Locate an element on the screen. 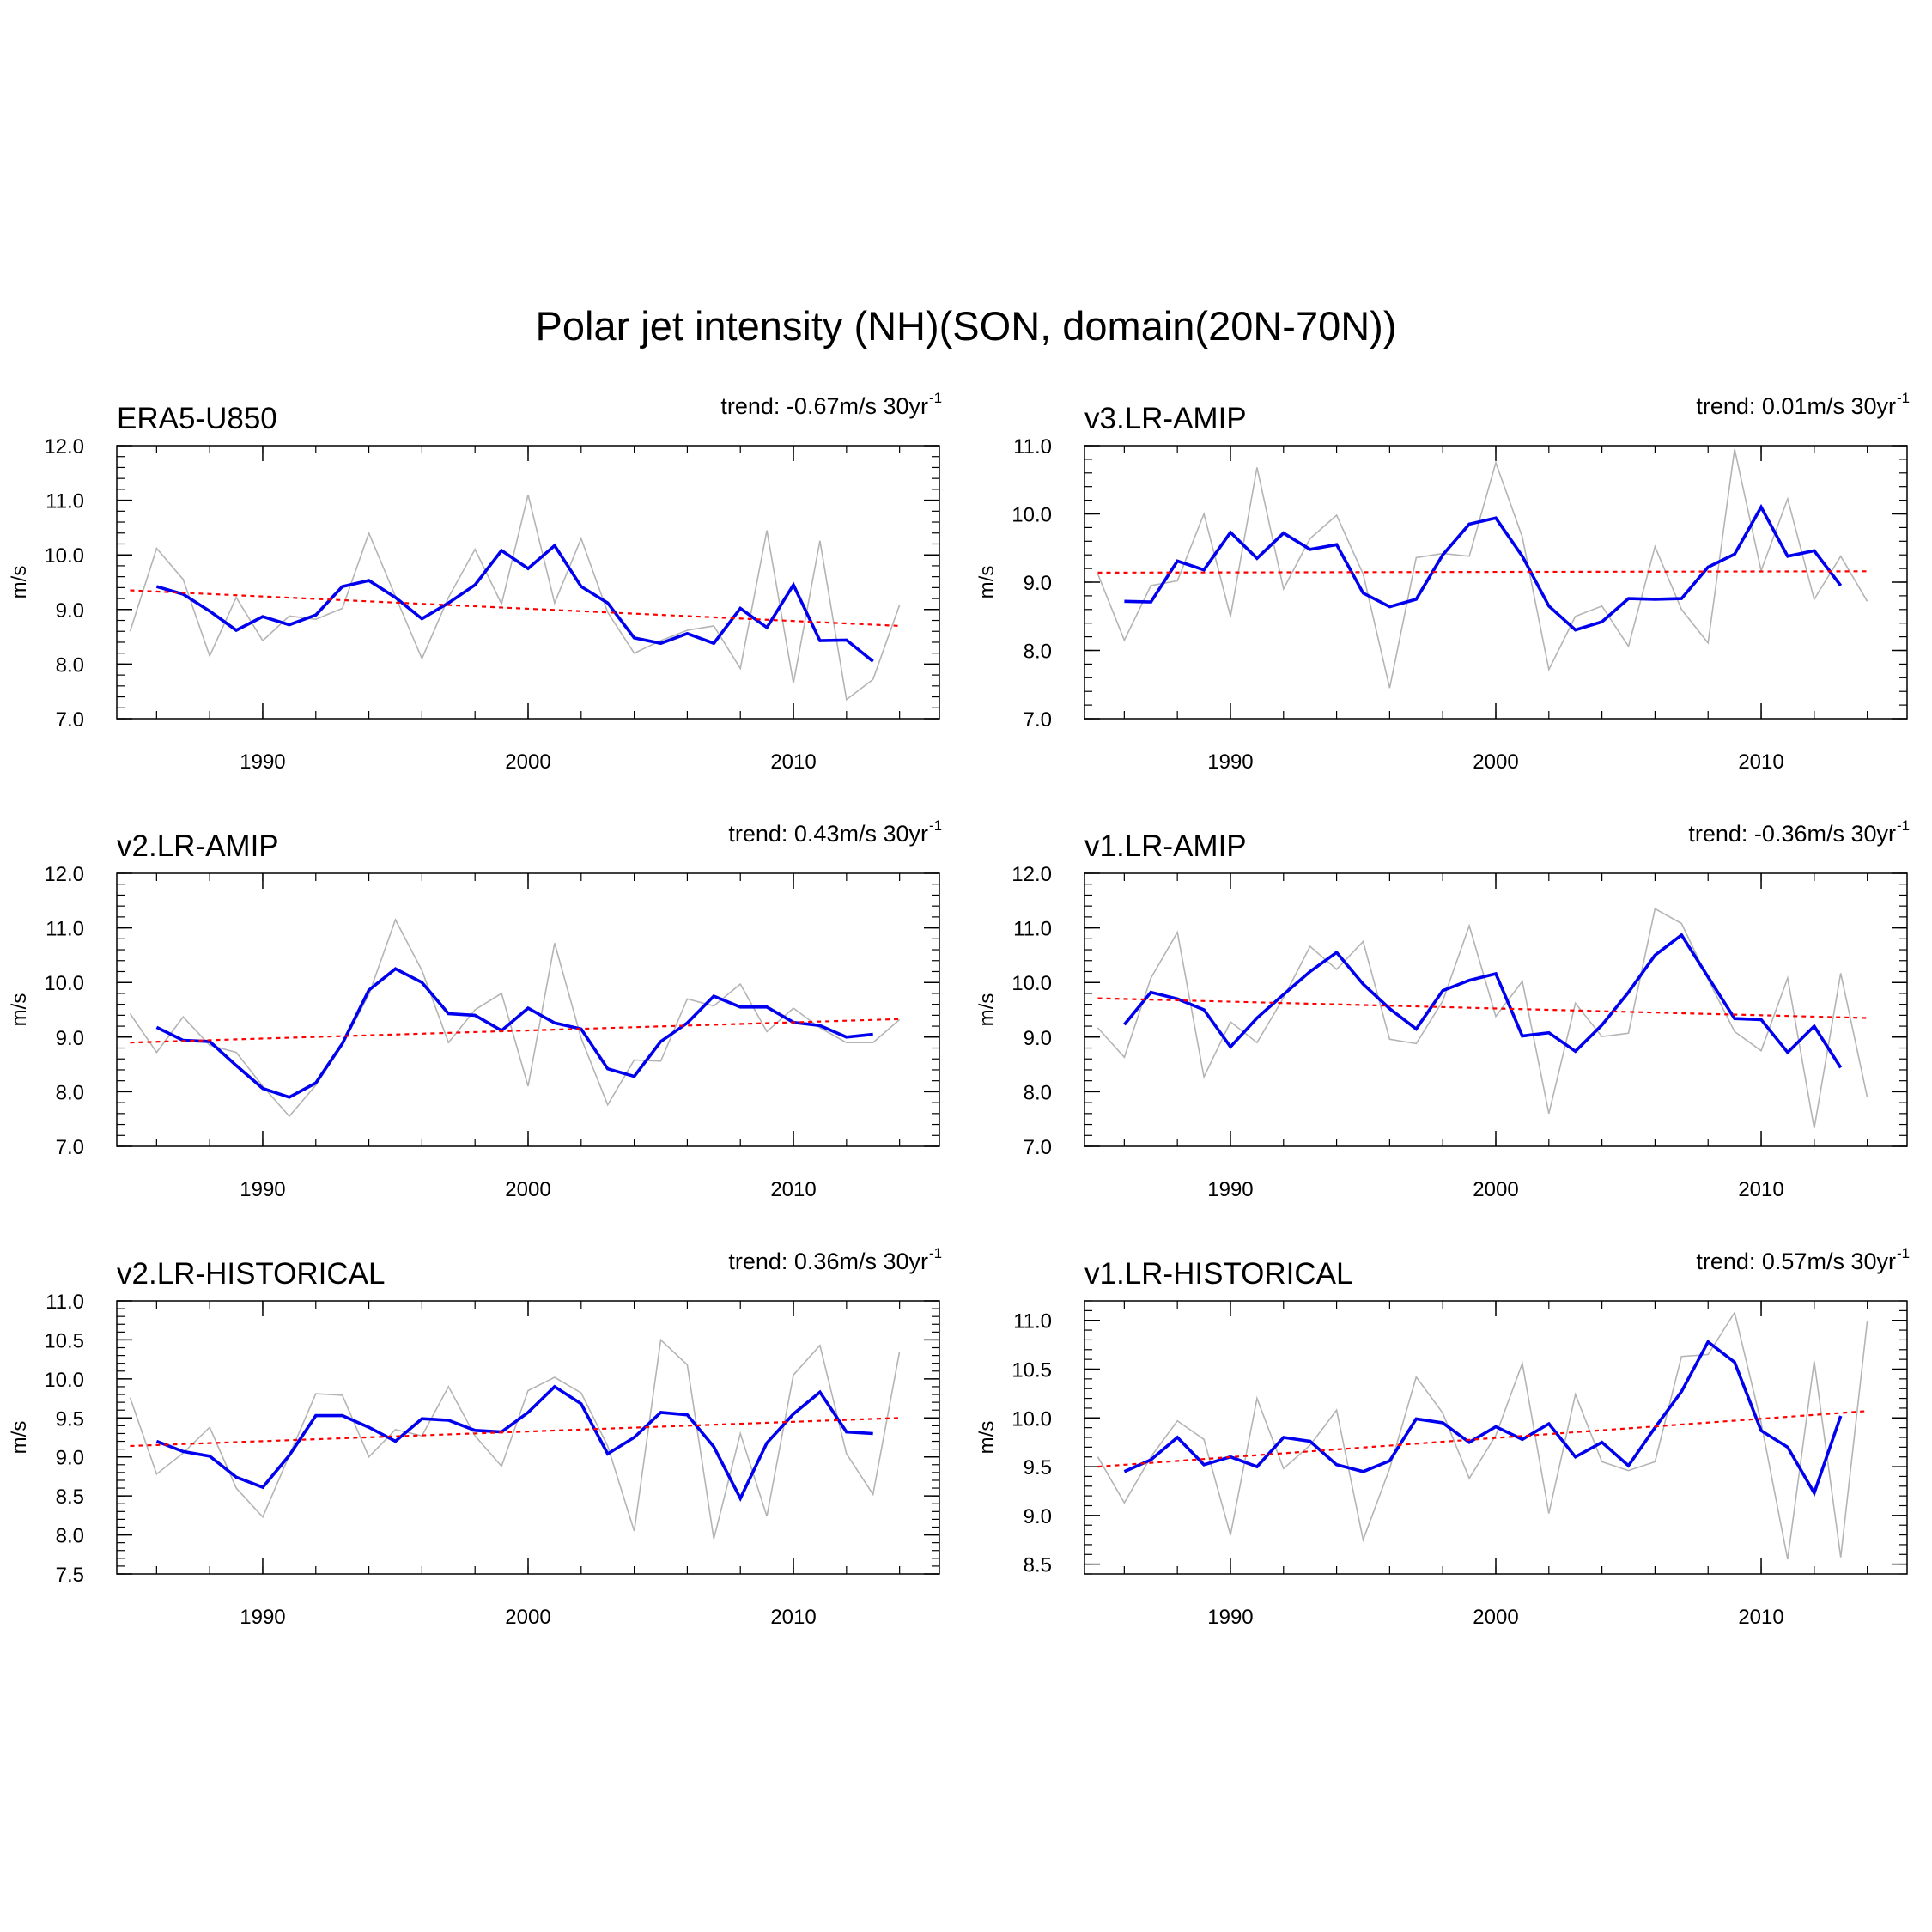 The image size is (1932, 1932). trend-label: trend: 0.57m/s 30yr is located at coordinates (1796, 1261).